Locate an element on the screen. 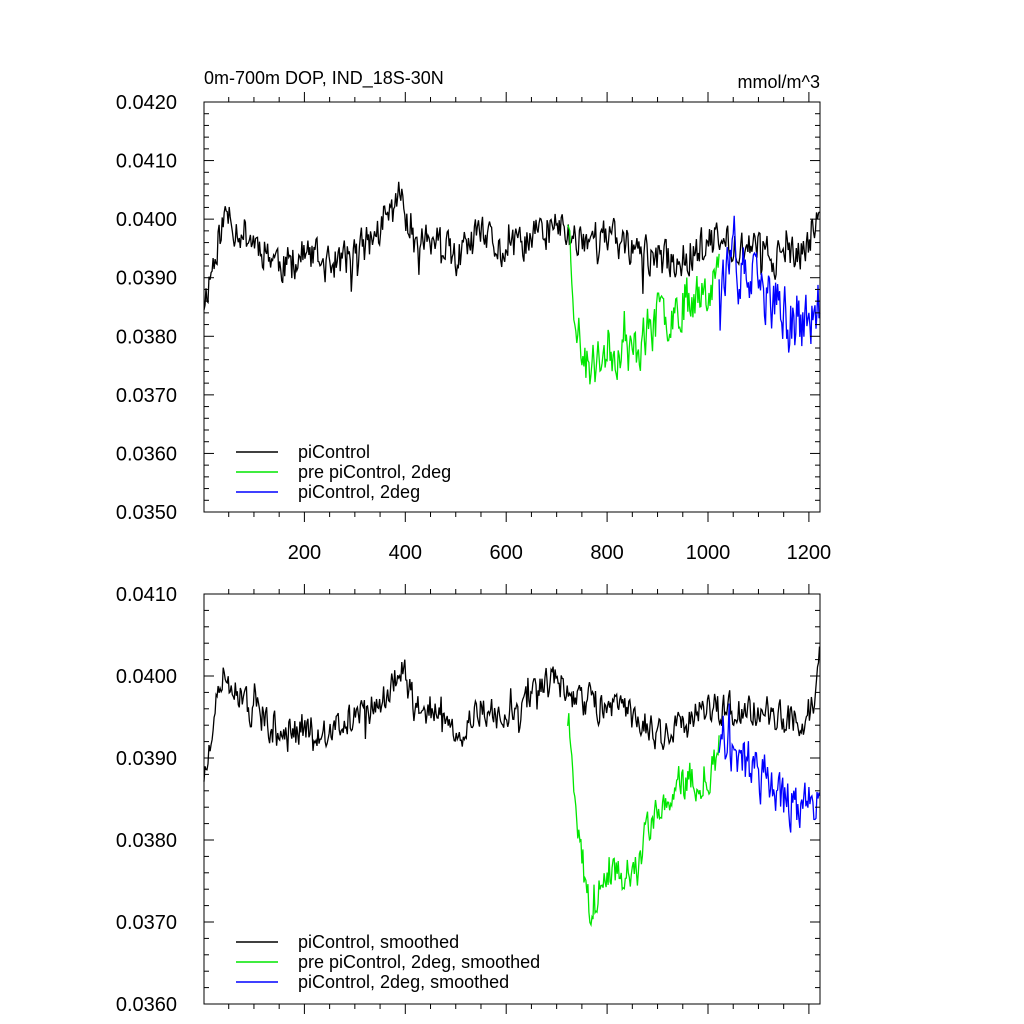 Image resolution: width=1024 pixels, height=1024 pixels. x-tick-label: 800 is located at coordinates (606, 553).